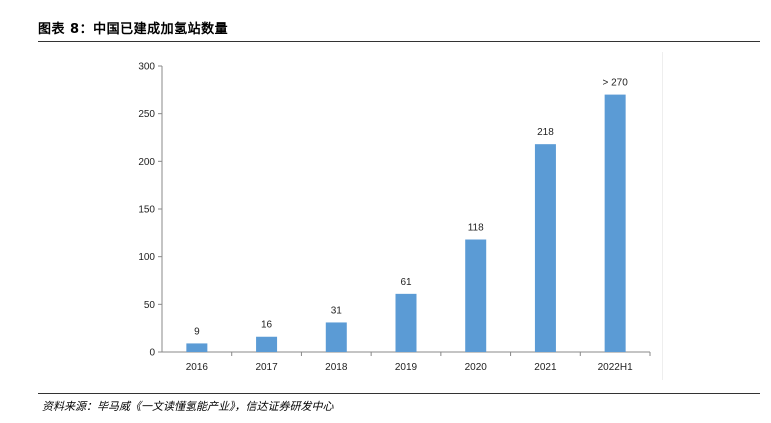  I want to click on bar-2017, so click(267, 344).